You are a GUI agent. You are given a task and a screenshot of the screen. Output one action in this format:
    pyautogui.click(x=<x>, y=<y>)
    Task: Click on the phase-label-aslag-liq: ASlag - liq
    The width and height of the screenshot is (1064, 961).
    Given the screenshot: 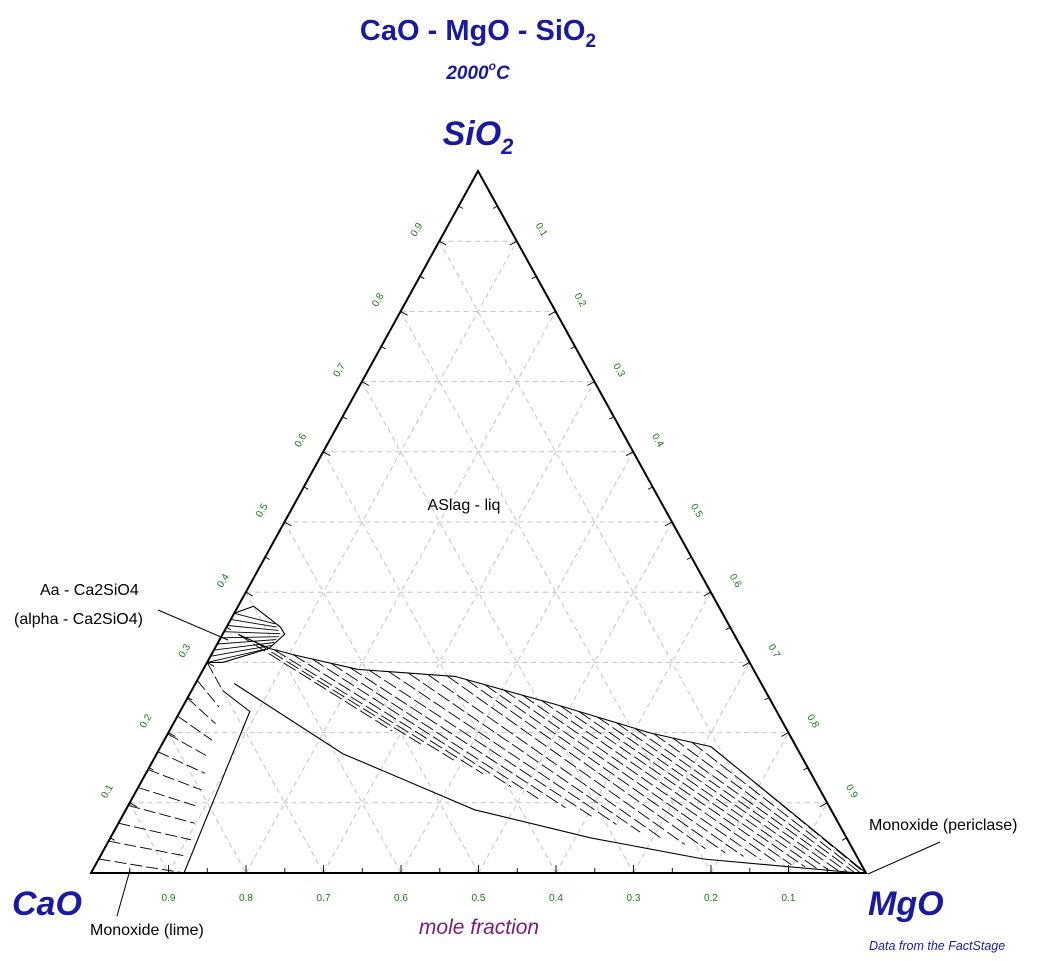 What is the action you would take?
    pyautogui.click(x=464, y=505)
    